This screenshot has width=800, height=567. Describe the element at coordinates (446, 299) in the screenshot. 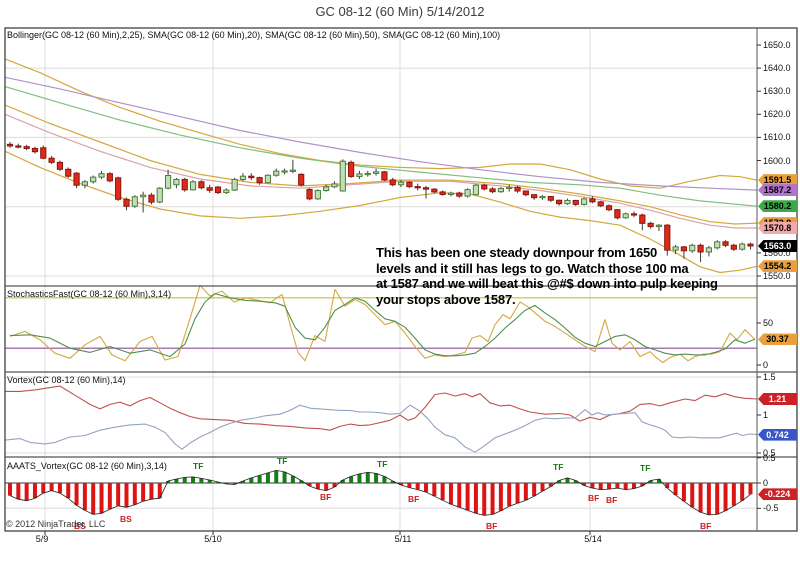

I see `annotation-line: your stops above 1587.` at that location.